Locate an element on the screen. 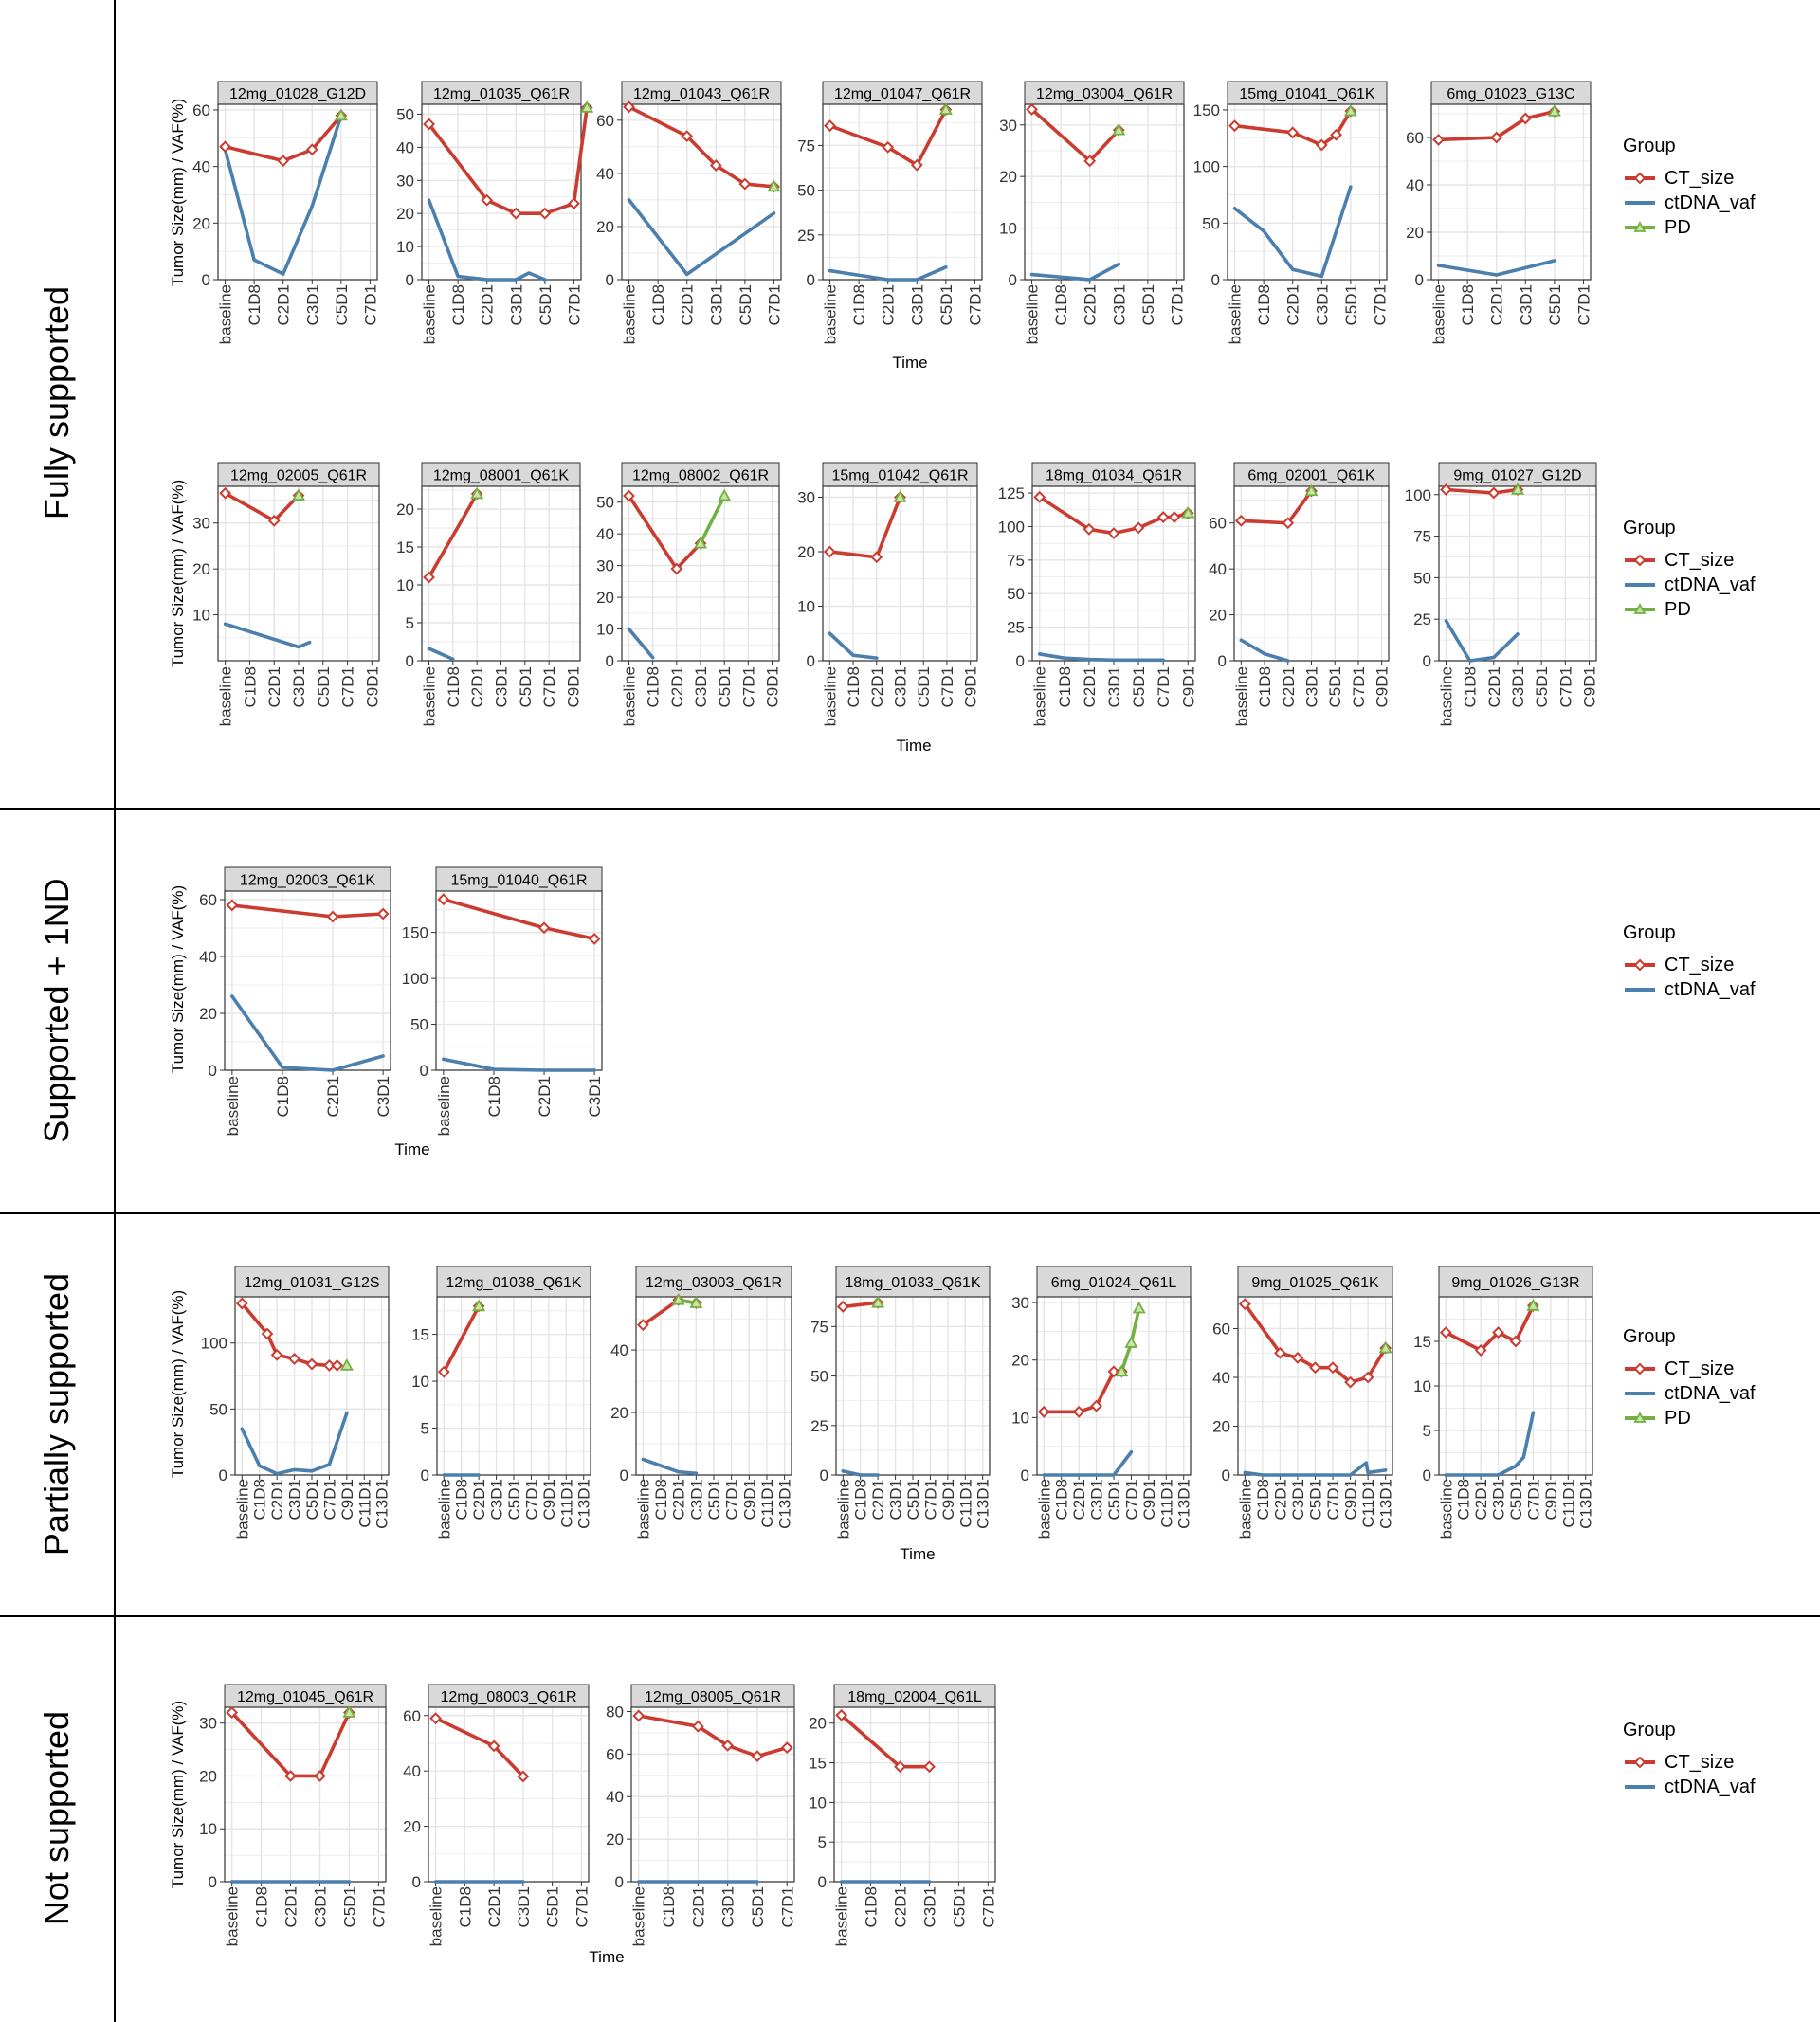 The width and height of the screenshot is (1820, 2022). y-tick-label: 100 is located at coordinates (214, 1344).